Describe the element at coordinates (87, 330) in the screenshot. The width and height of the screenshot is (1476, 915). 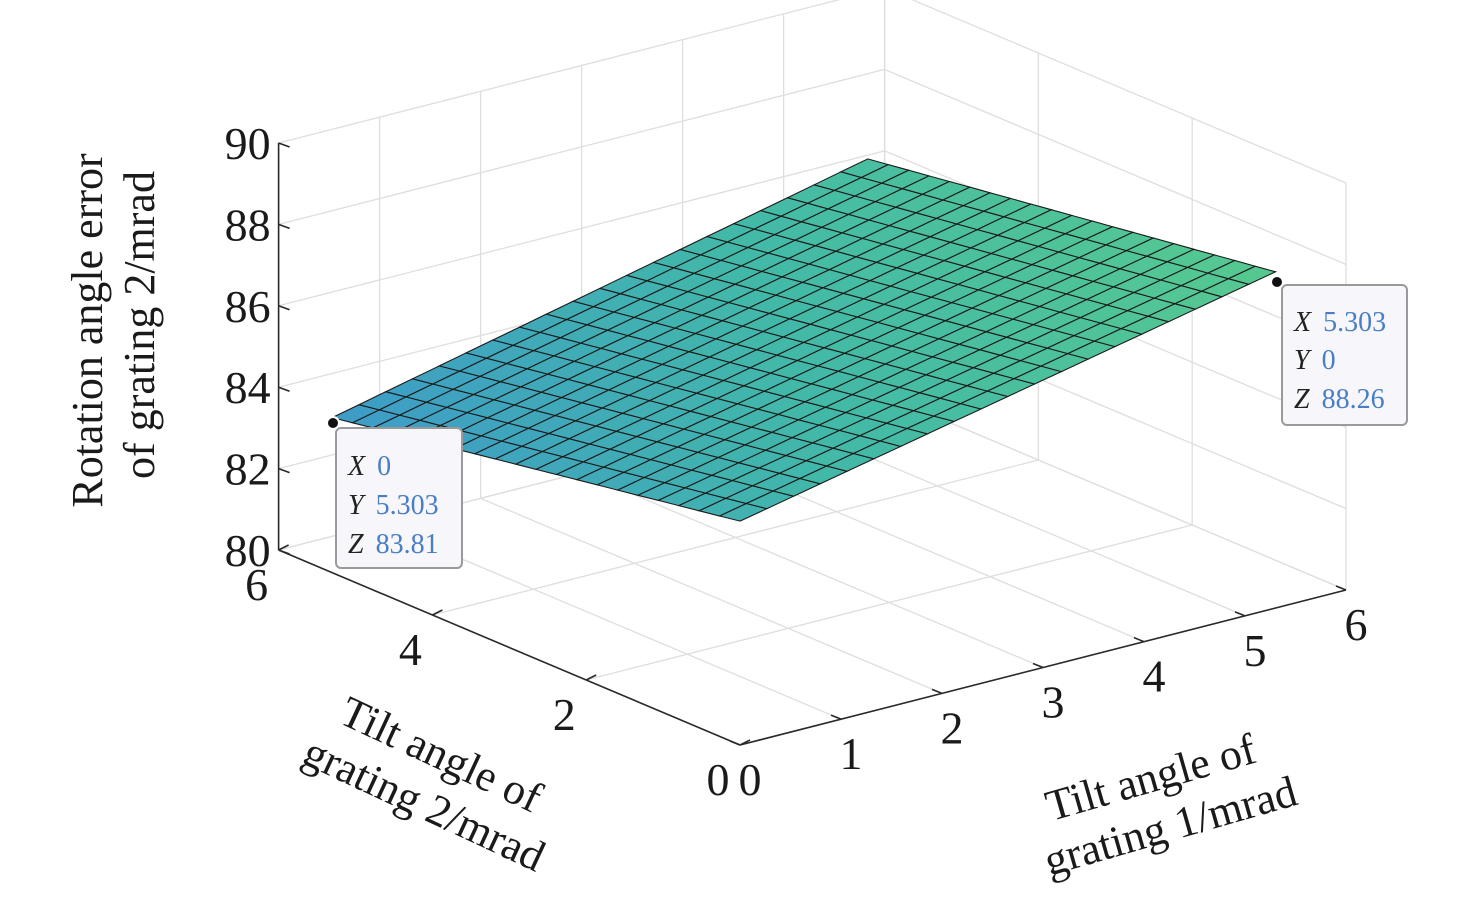
I see `z-axis-label-line-1: Rotation angle error` at that location.